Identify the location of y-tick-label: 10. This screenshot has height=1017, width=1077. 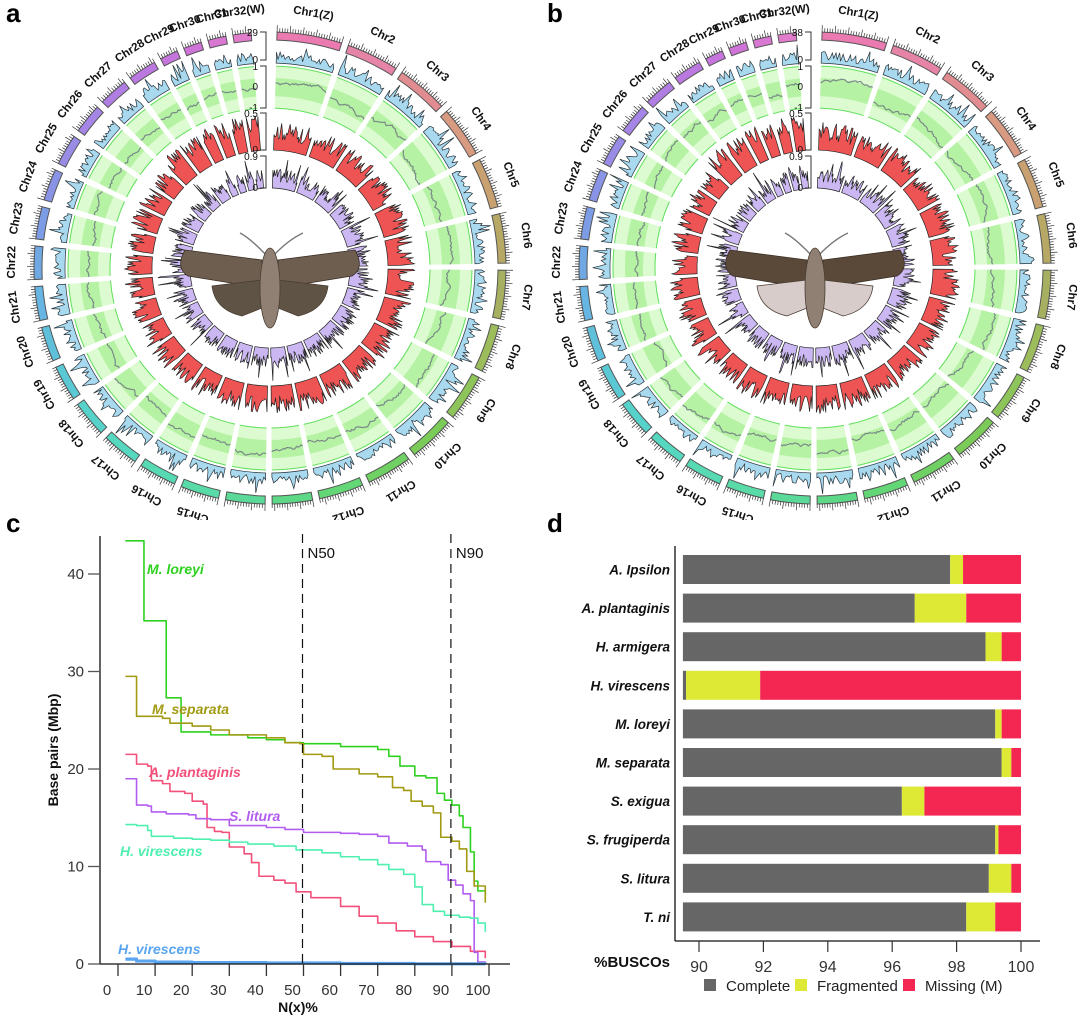
(75, 867).